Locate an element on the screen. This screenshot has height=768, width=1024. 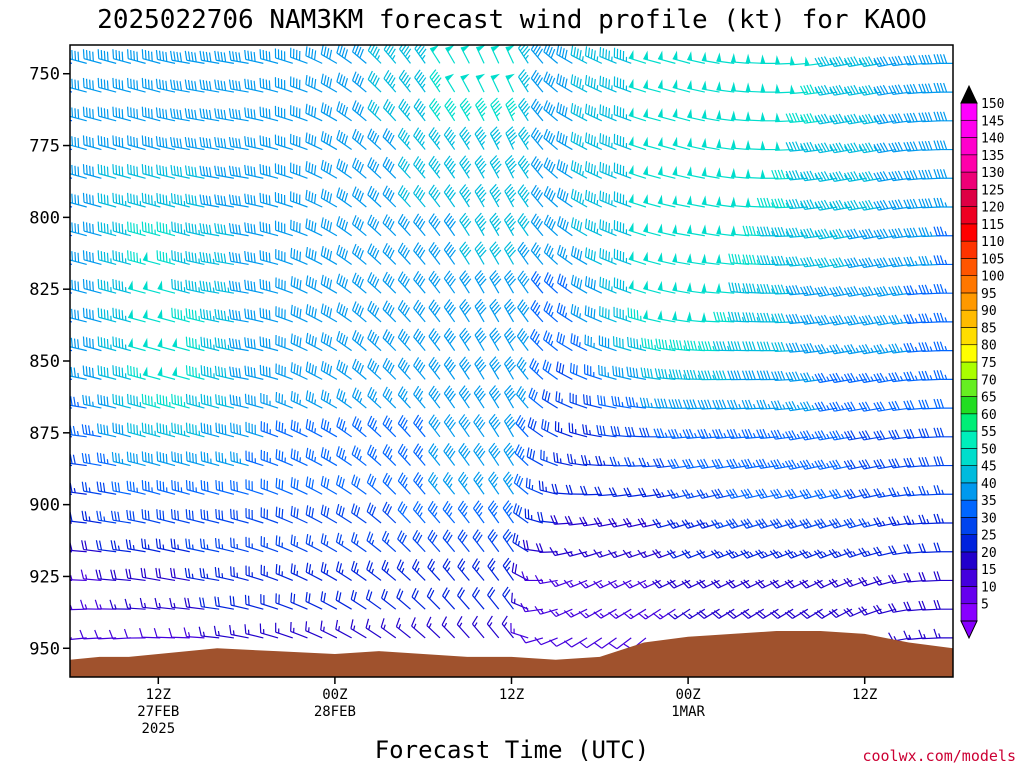
y-tick-label: 775 is located at coordinates (44, 147).